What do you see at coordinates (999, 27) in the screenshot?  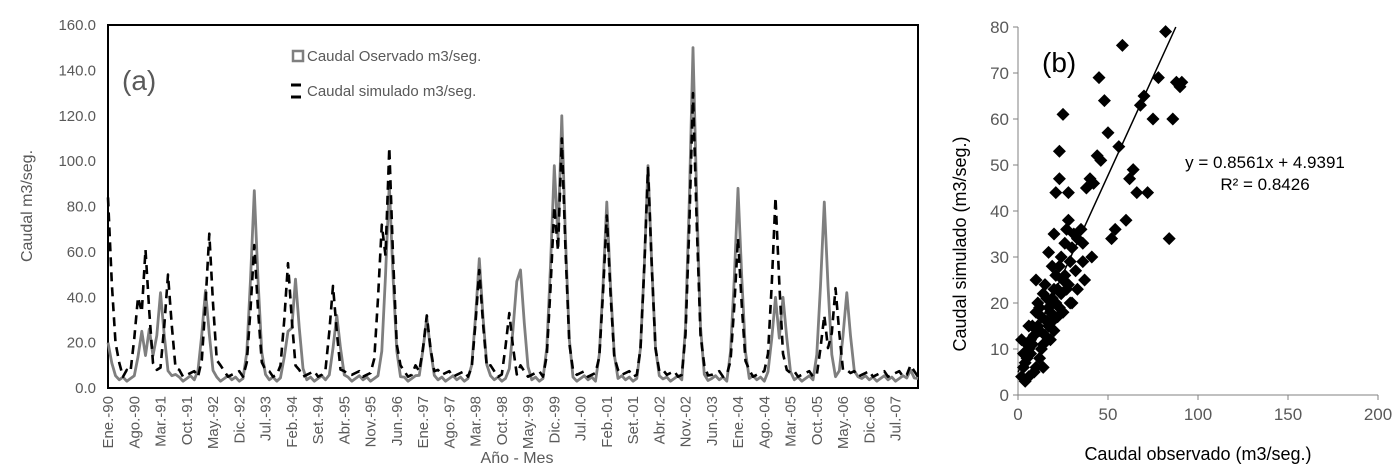 I see `y-tick-label-b: 80` at bounding box center [999, 27].